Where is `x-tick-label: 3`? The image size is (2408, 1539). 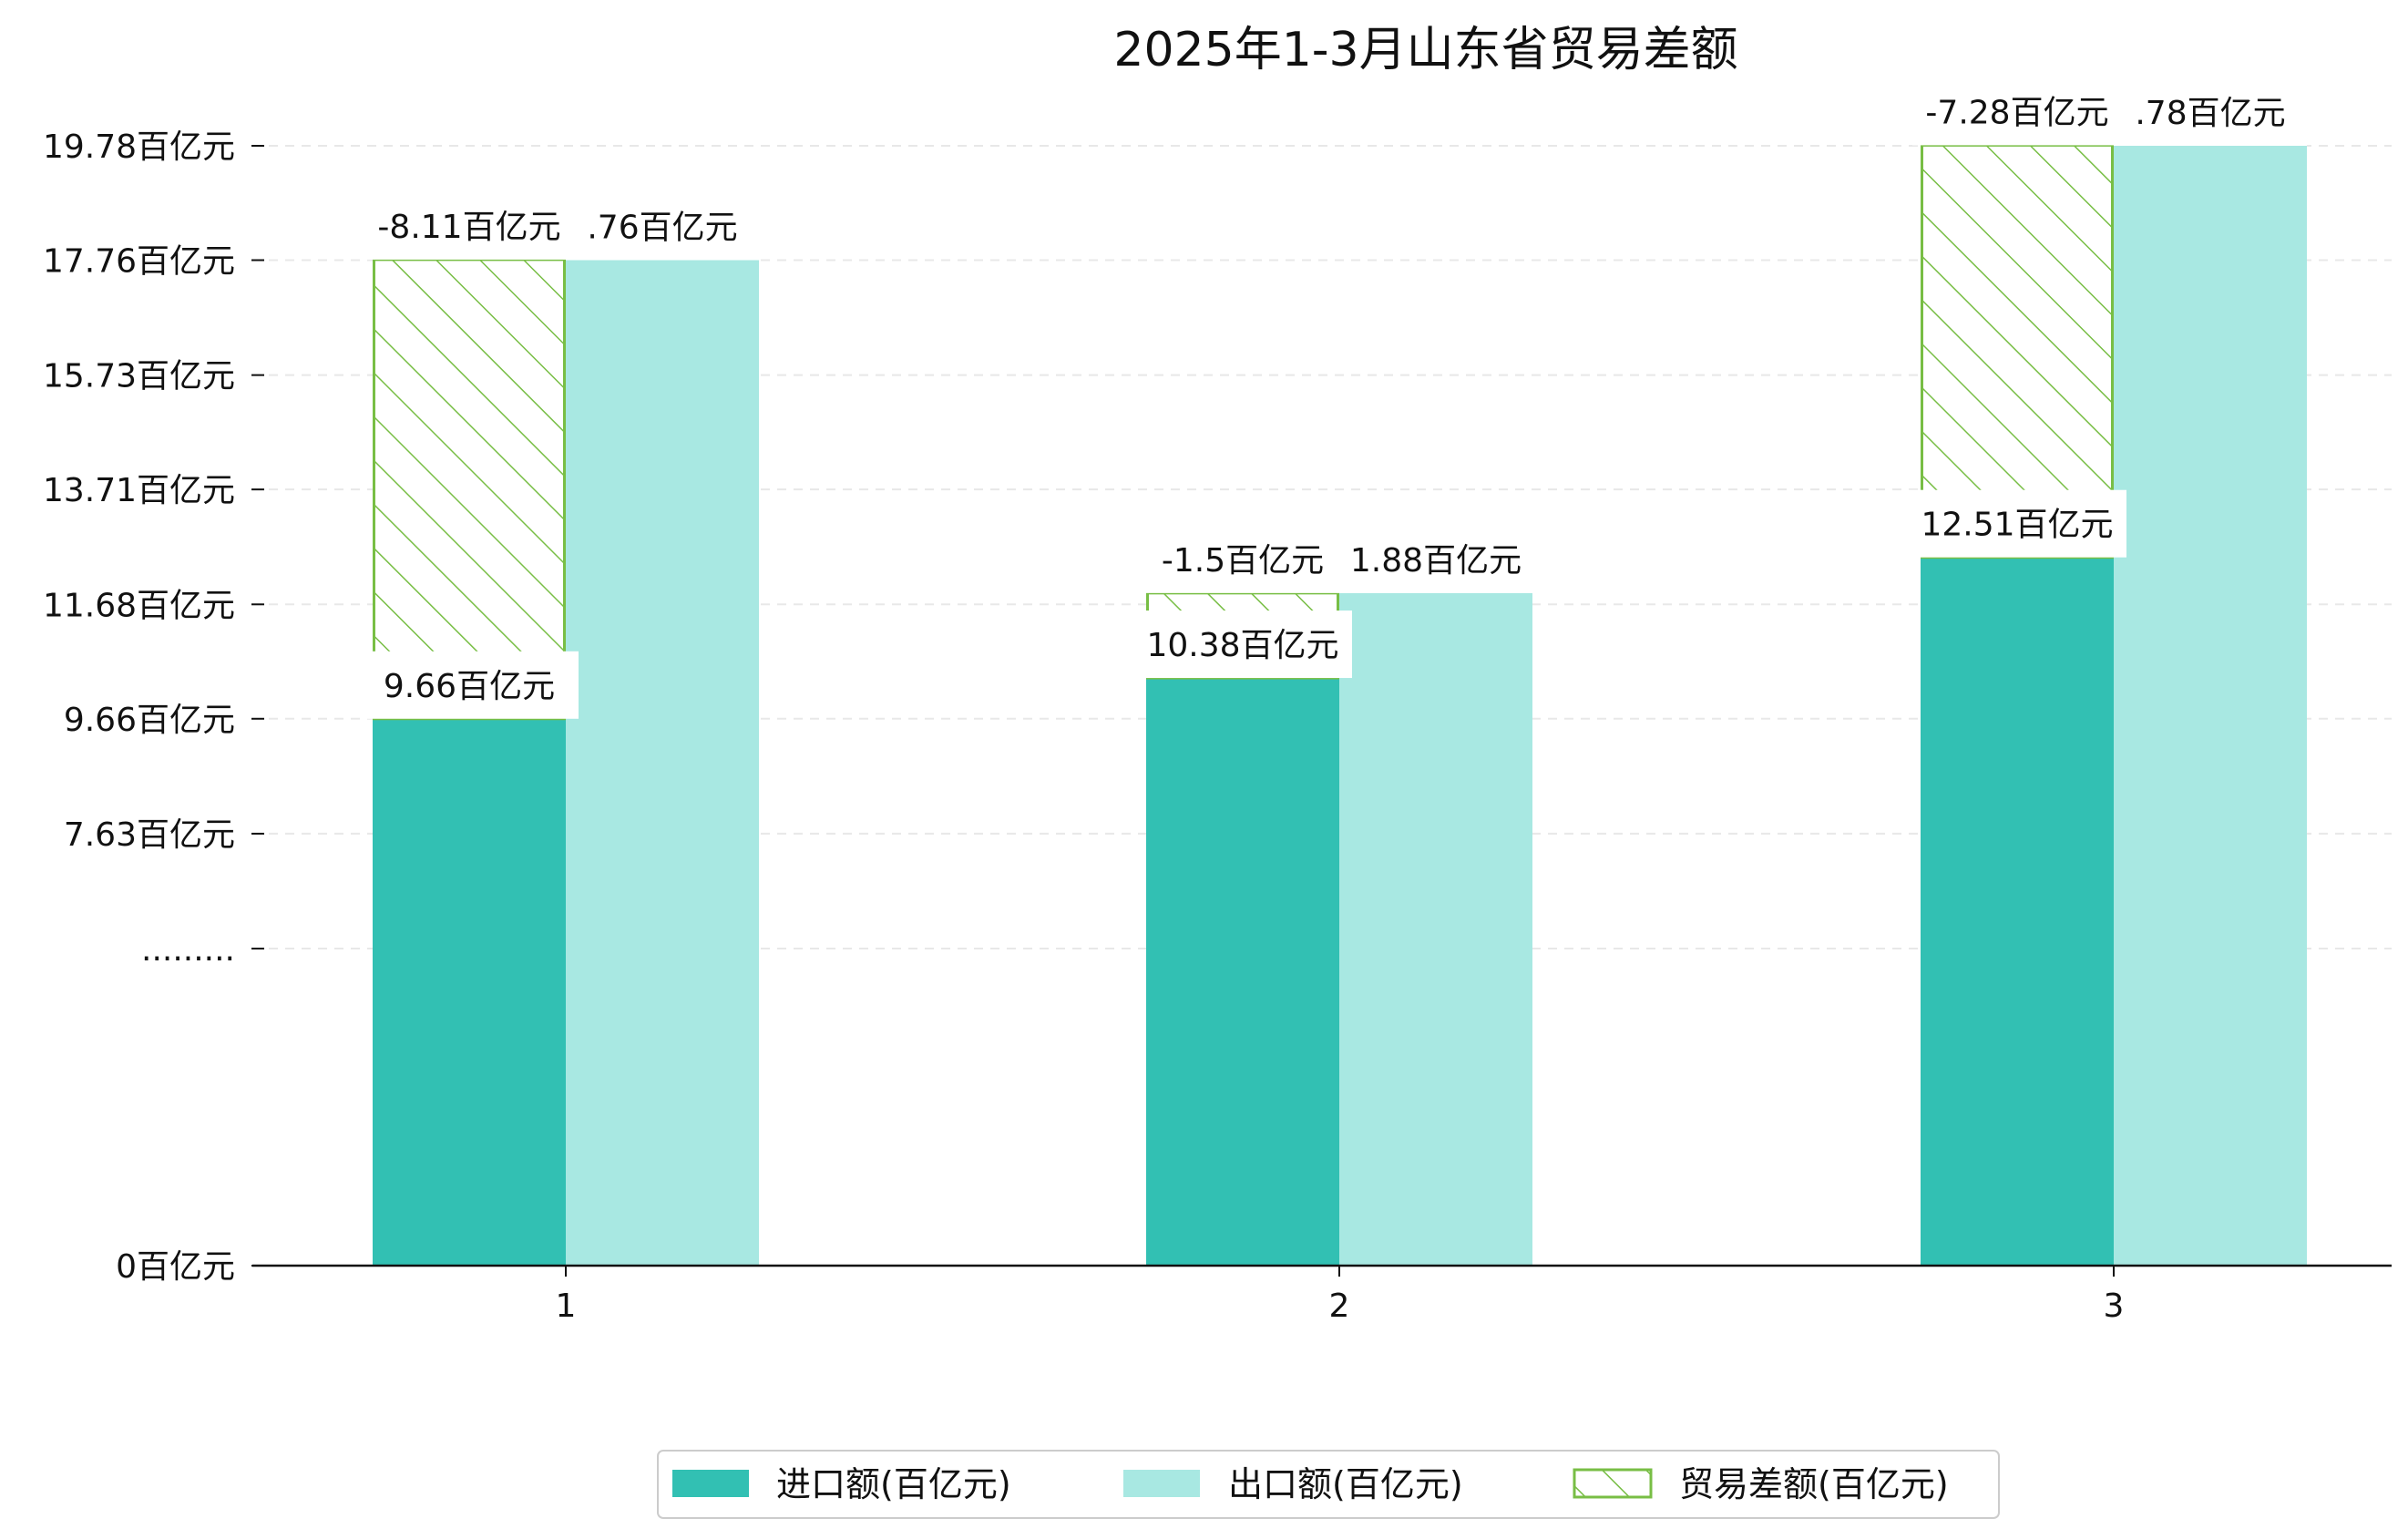 x-tick-label: 3 is located at coordinates (2115, 1306).